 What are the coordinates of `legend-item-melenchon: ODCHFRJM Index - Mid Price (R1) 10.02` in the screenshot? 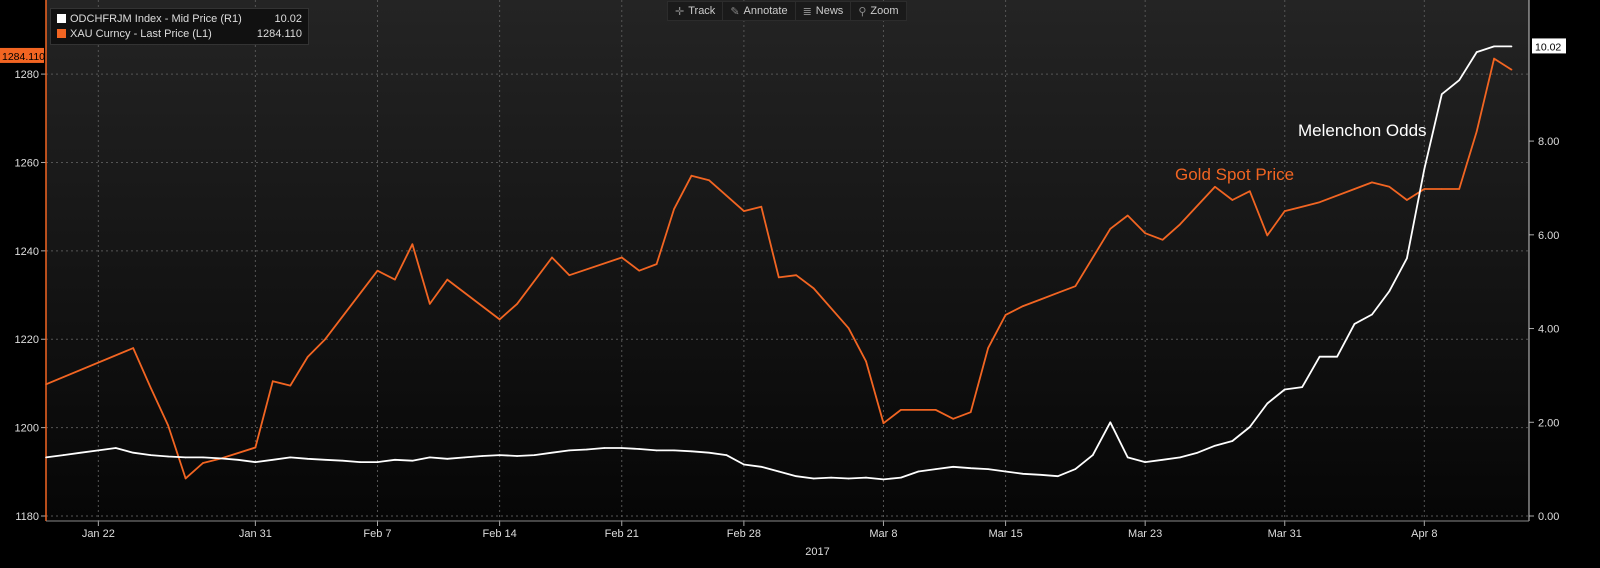 It's located at (179, 18).